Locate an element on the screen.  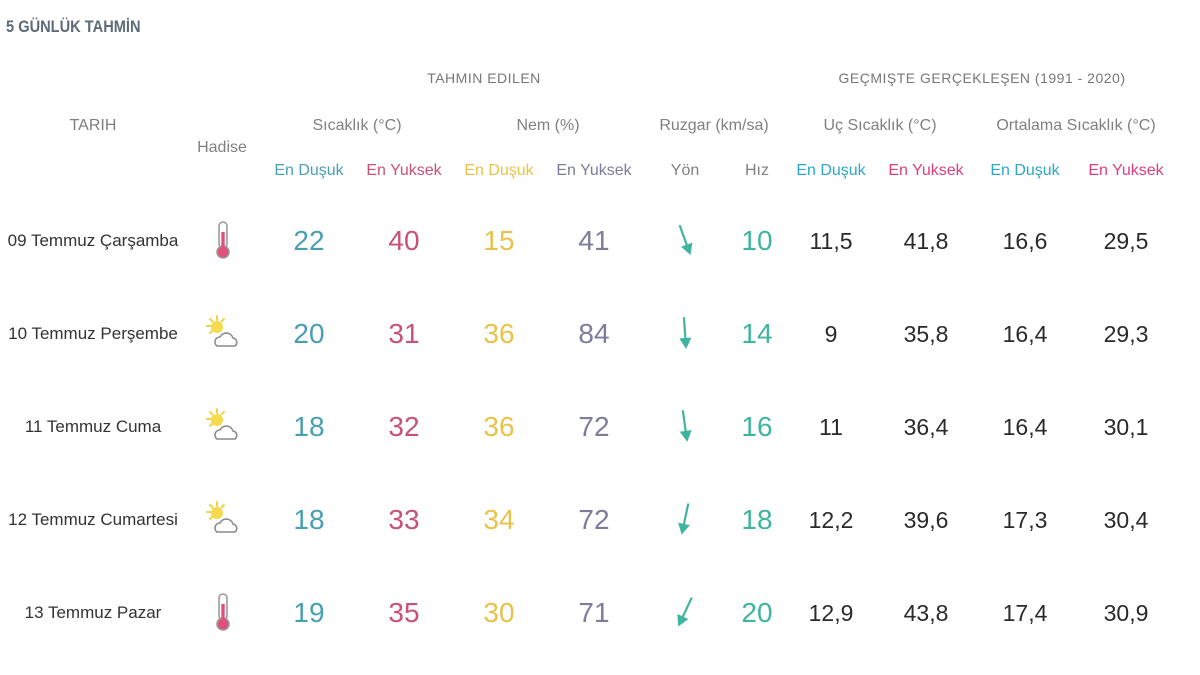
average-max-value: 30,9 is located at coordinates (1126, 612).